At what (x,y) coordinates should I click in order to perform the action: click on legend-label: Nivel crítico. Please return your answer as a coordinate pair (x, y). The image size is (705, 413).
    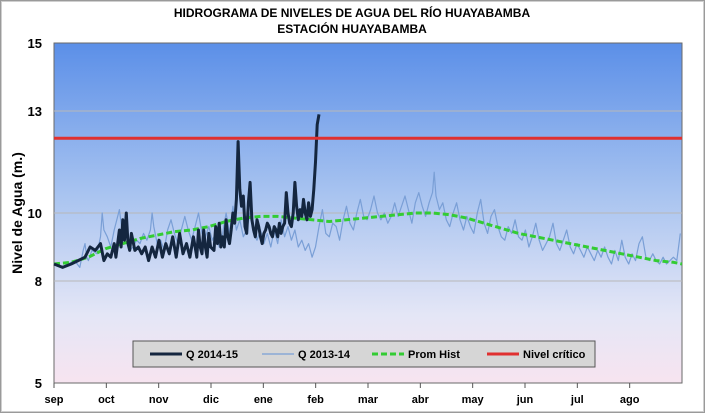
    Looking at the image, I should click on (554, 355).